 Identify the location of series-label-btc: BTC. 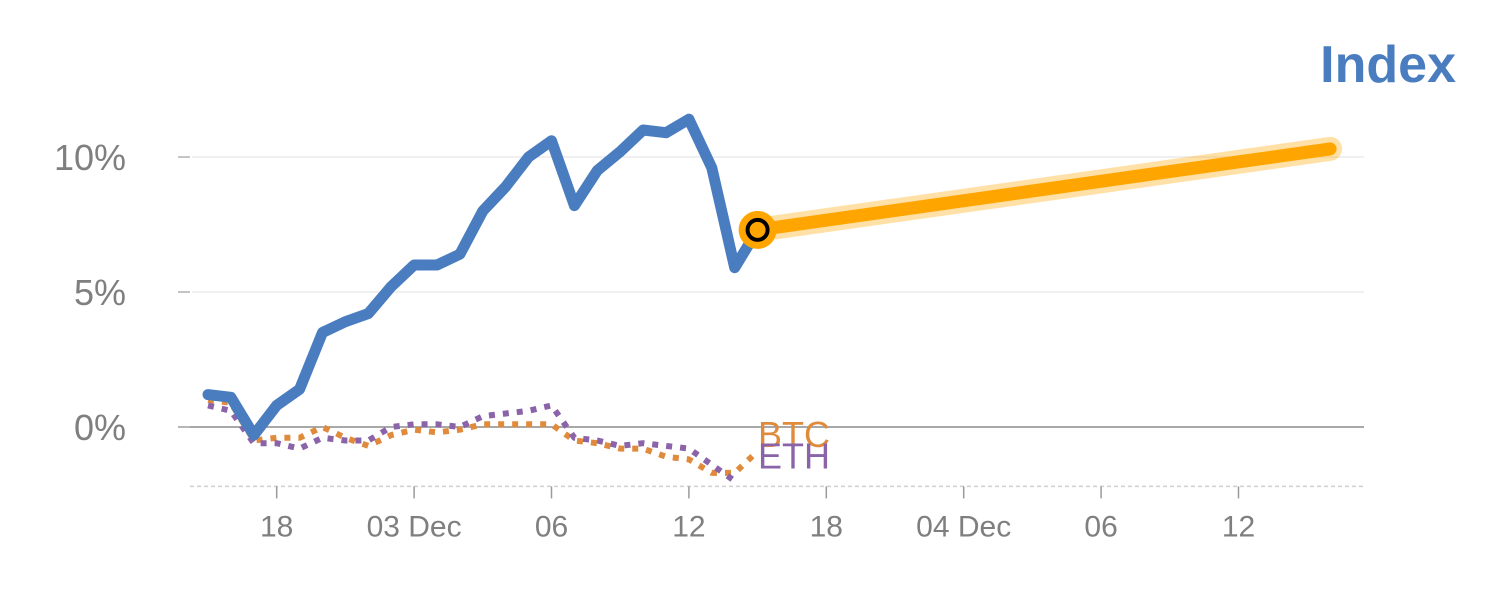
(794, 434).